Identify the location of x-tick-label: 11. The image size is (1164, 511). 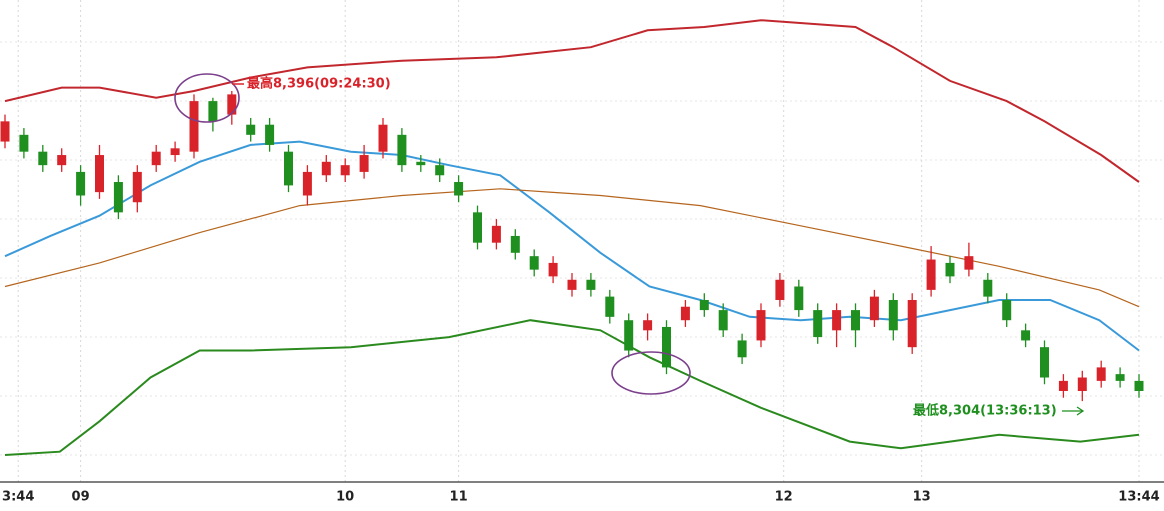
(459, 497).